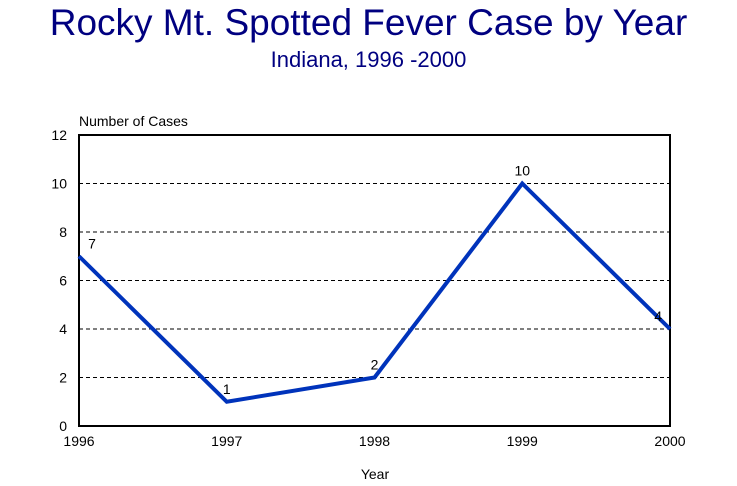 Image resolution: width=737 pixels, height=486 pixels. What do you see at coordinates (92, 243) in the screenshot?
I see `data-label: 7` at bounding box center [92, 243].